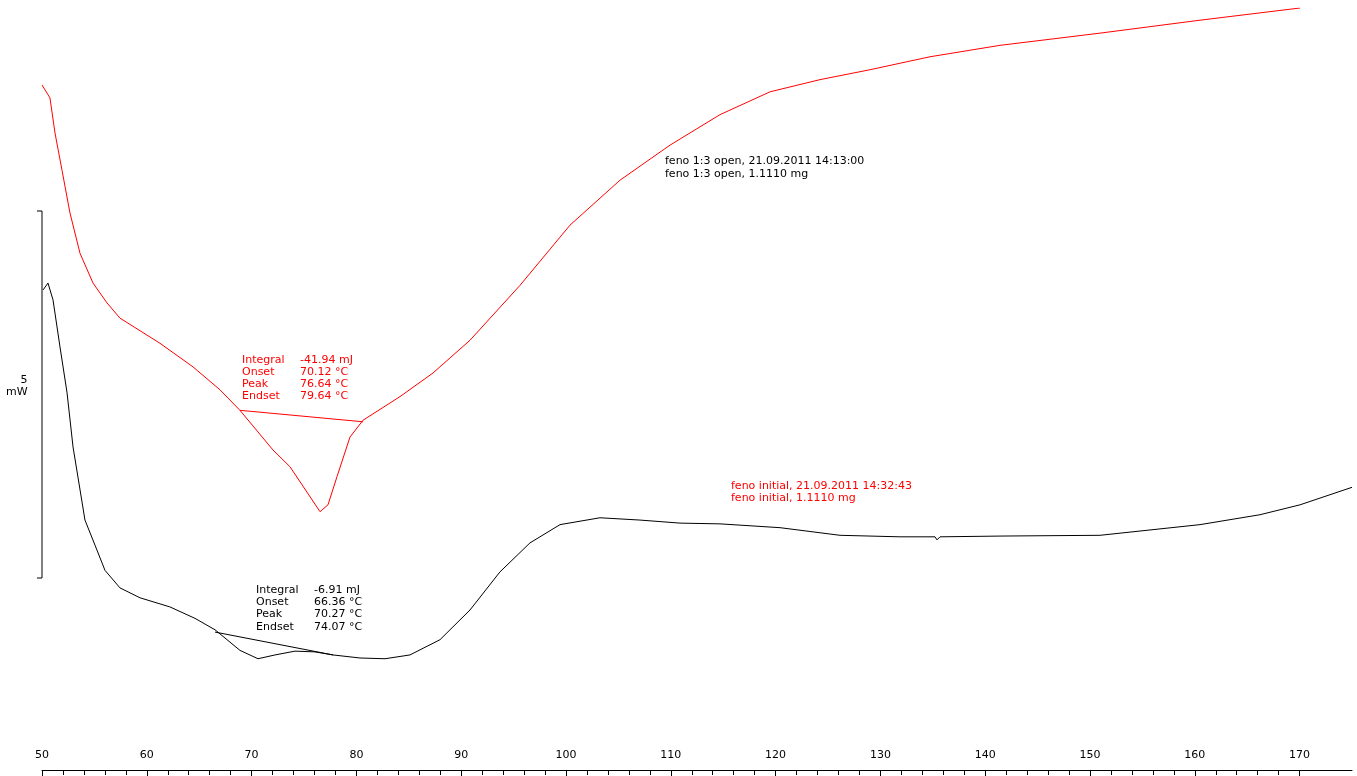 This screenshot has width=1357, height=776. I want to click on x-tick-label: 160, so click(1195, 754).